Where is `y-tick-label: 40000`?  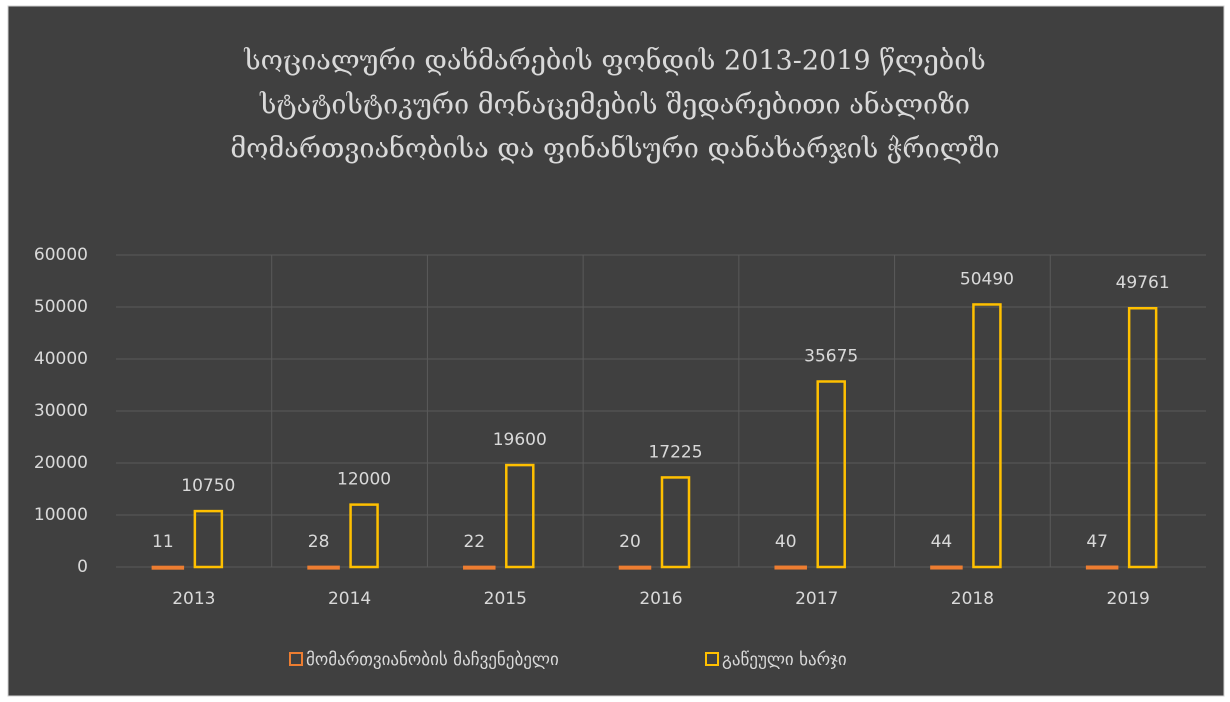
y-tick-label: 40000 is located at coordinates (61, 359).